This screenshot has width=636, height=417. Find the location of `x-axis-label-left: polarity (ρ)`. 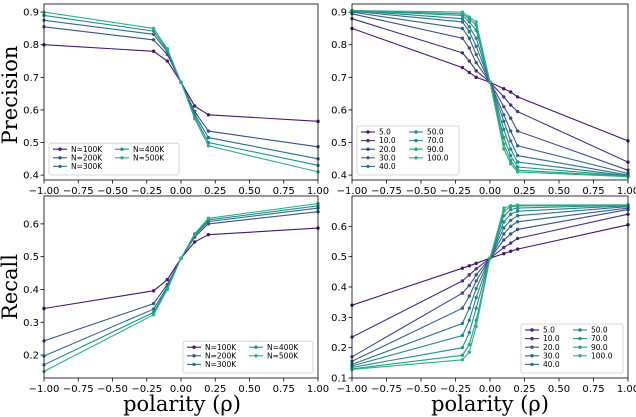

x-axis-label-left: polarity (ρ) is located at coordinates (182, 404).